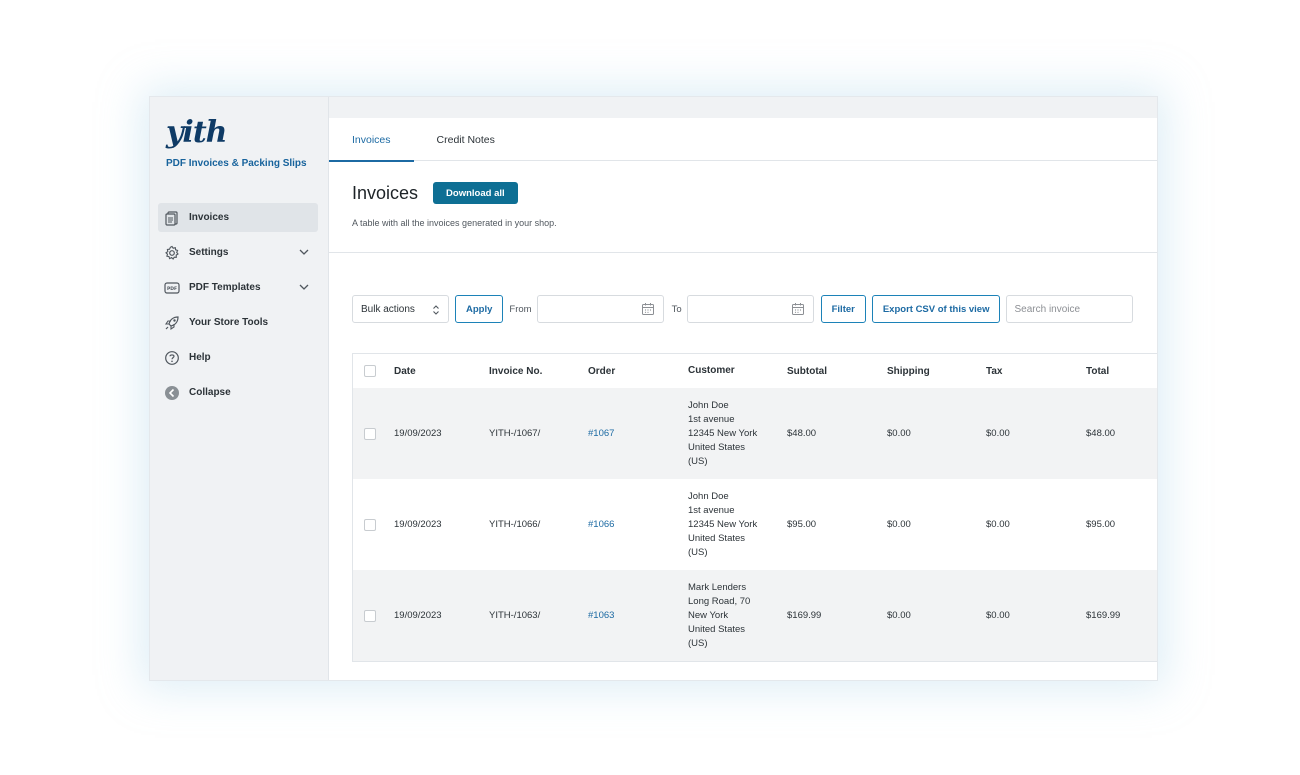  Describe the element at coordinates (436, 310) in the screenshot. I see `select-arrows-icon` at that location.